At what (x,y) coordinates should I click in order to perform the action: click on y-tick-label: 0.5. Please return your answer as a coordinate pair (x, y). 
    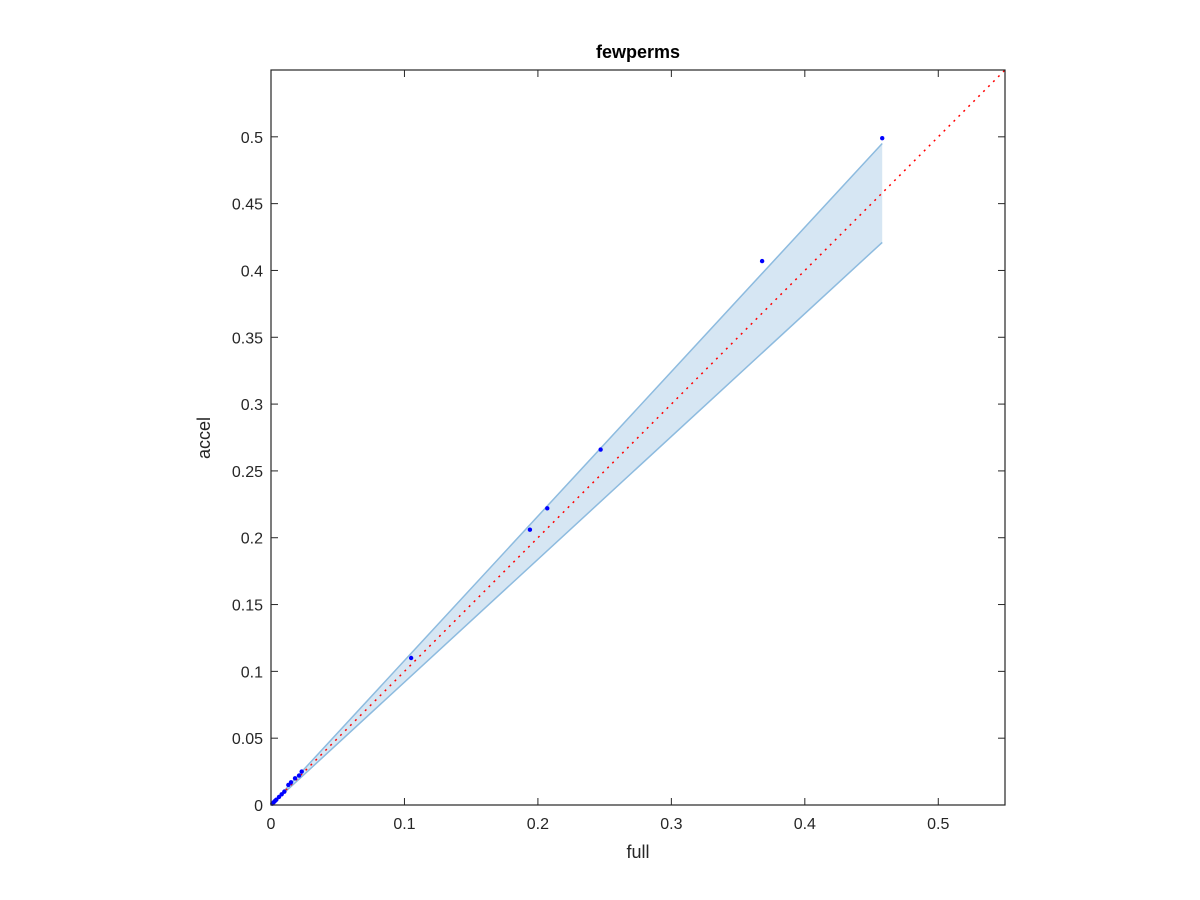
    Looking at the image, I should click on (252, 138).